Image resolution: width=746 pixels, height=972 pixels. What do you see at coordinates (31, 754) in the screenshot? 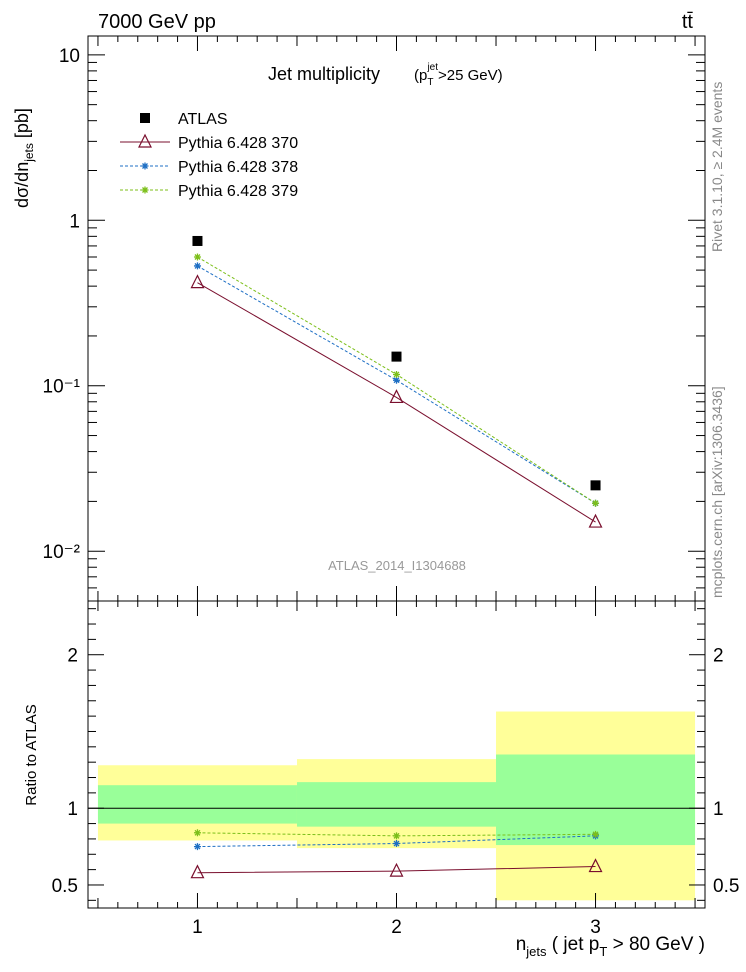
I see `ratio-y-label: Ratio to ATLAS` at bounding box center [31, 754].